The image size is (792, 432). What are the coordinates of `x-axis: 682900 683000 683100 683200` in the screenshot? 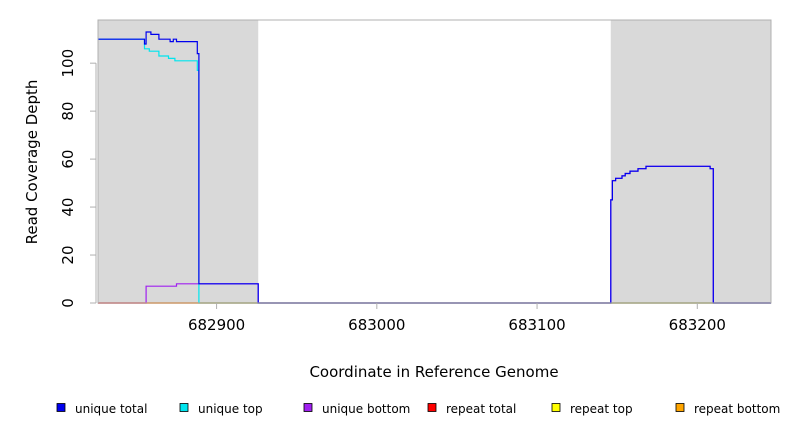 It's located at (457, 318).